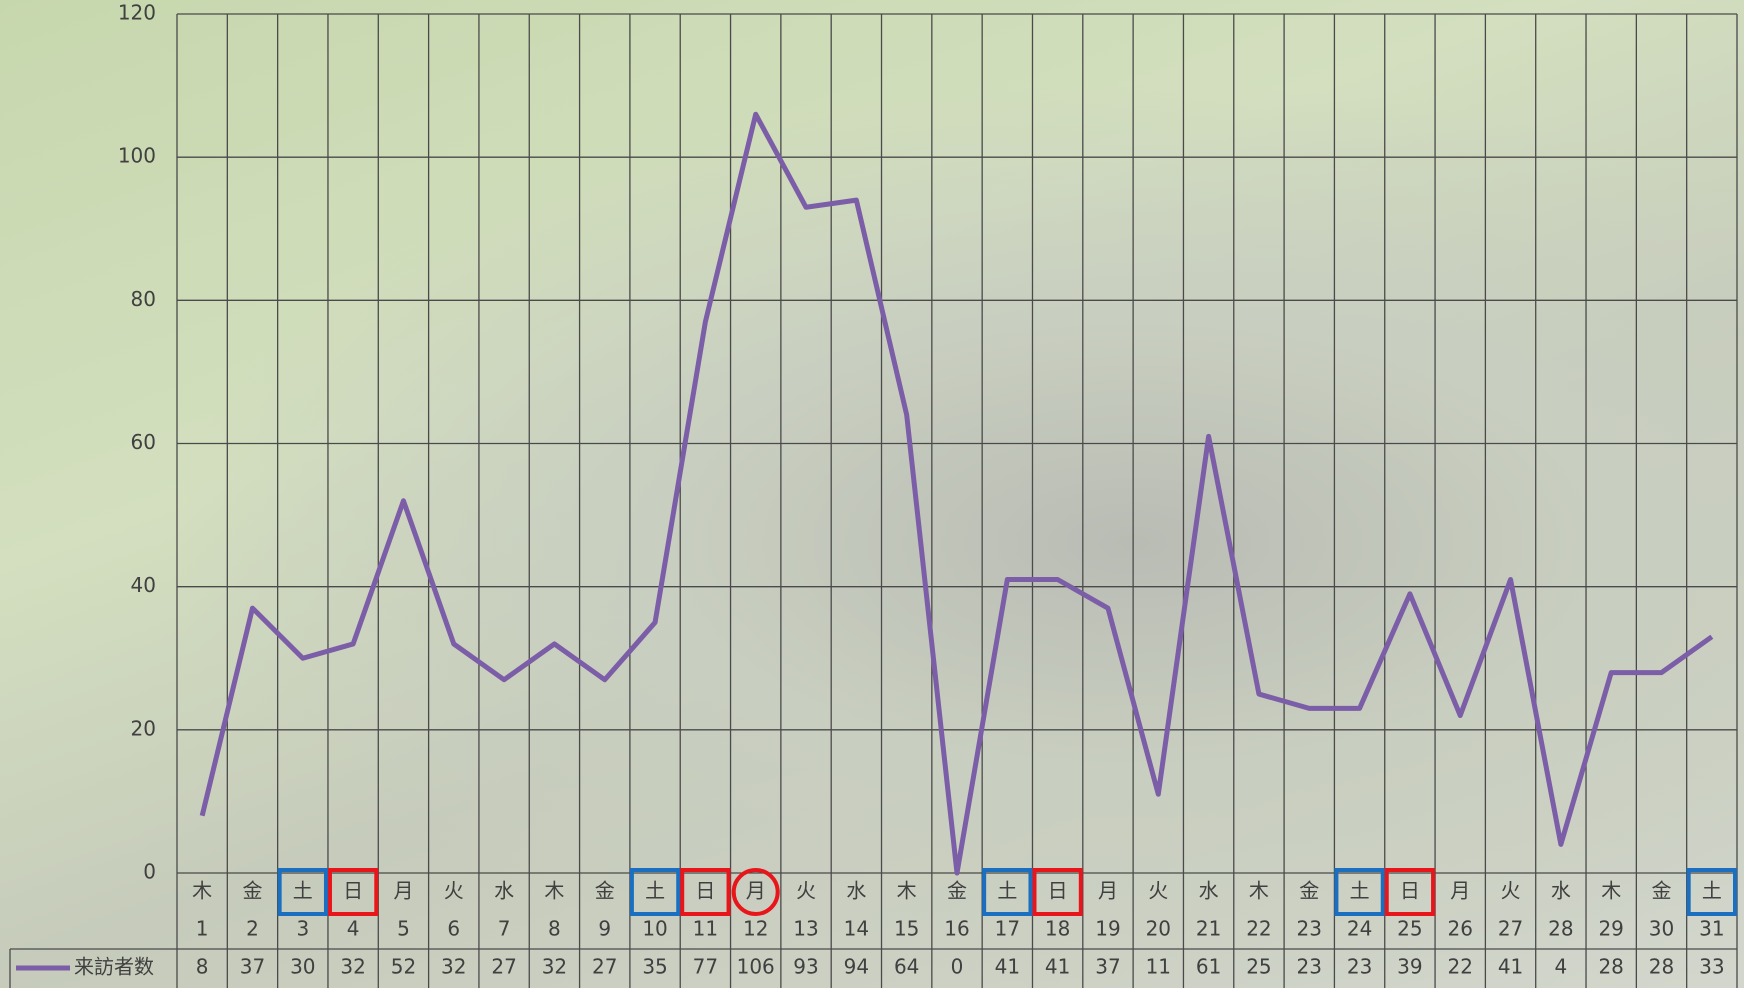 Image resolution: width=1744 pixels, height=988 pixels. Describe the element at coordinates (604, 929) in the screenshot. I see `x-tick-label: 9` at that location.